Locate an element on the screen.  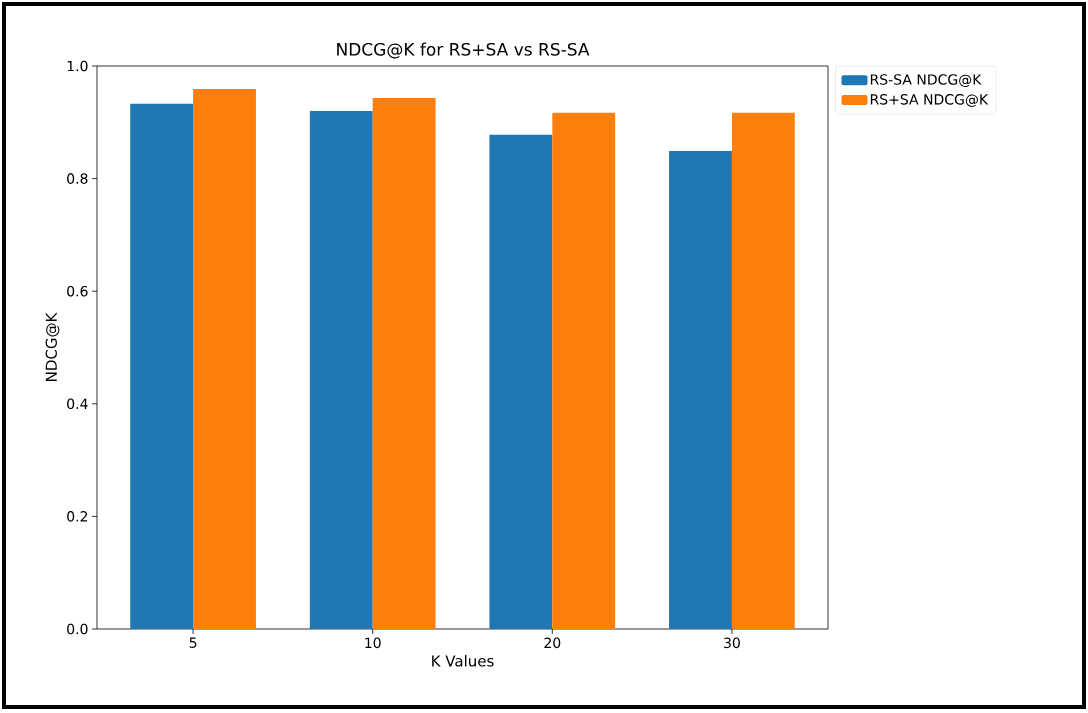
legend-label: RS+SA NDCG@K is located at coordinates (929, 100).